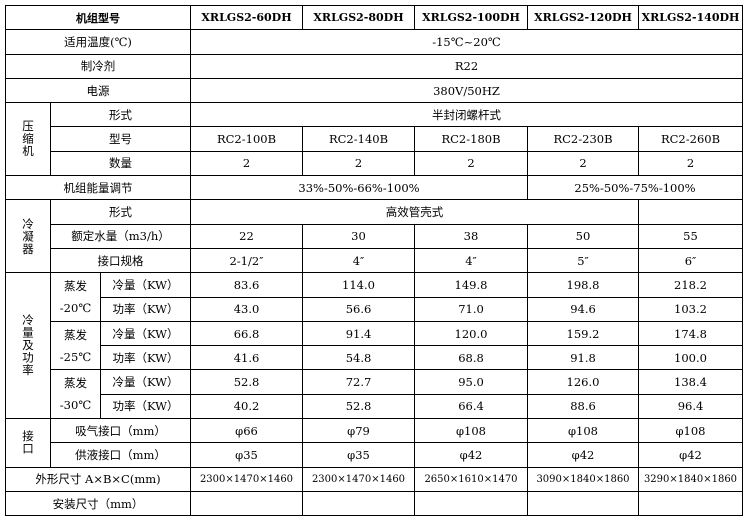 The image size is (747, 521). Describe the element at coordinates (75, 394) in the screenshot. I see `condition-cell: 蒸发 -30℃` at that location.